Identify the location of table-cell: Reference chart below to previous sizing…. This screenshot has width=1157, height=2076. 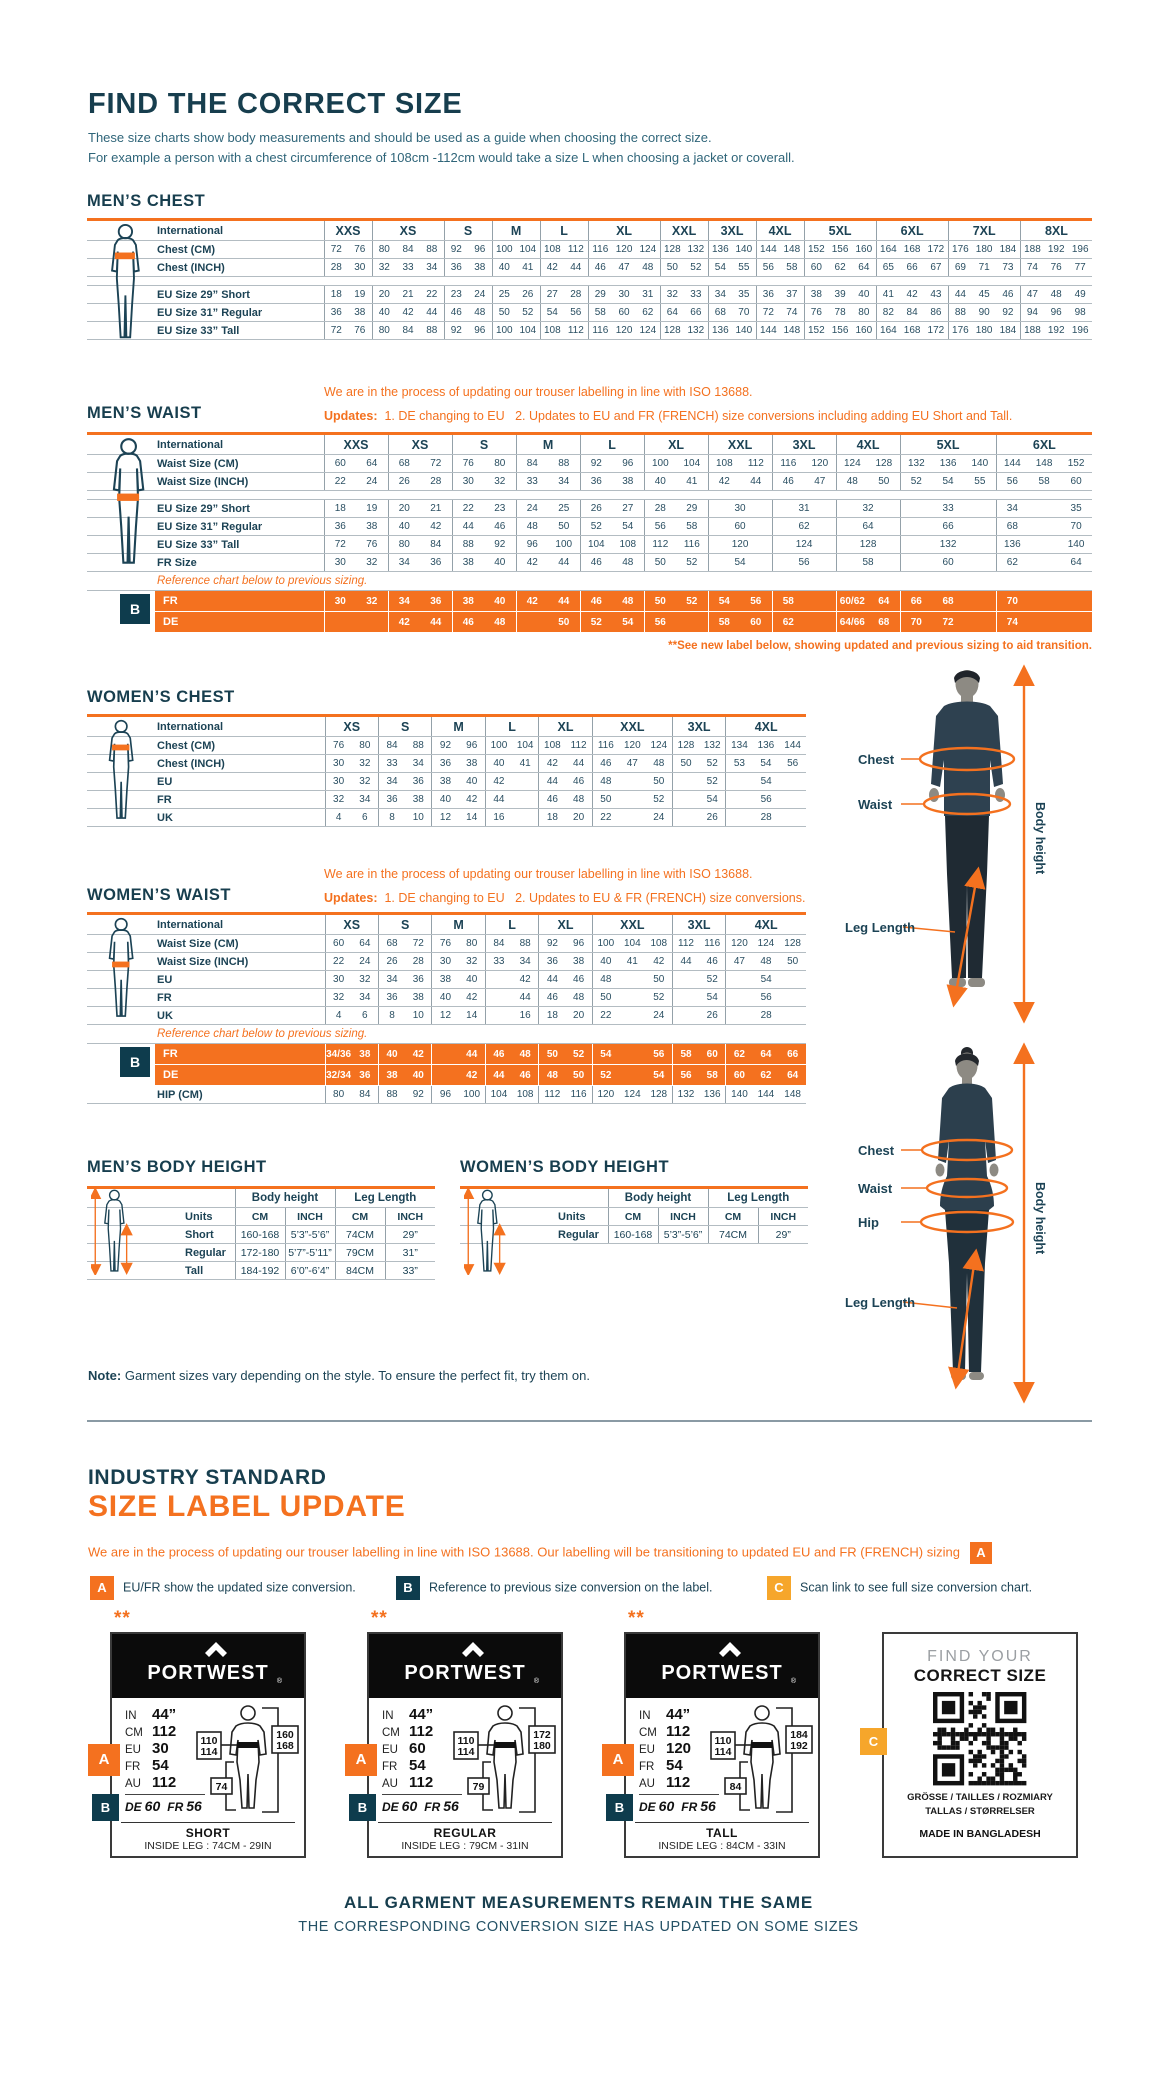
(446, 1034).